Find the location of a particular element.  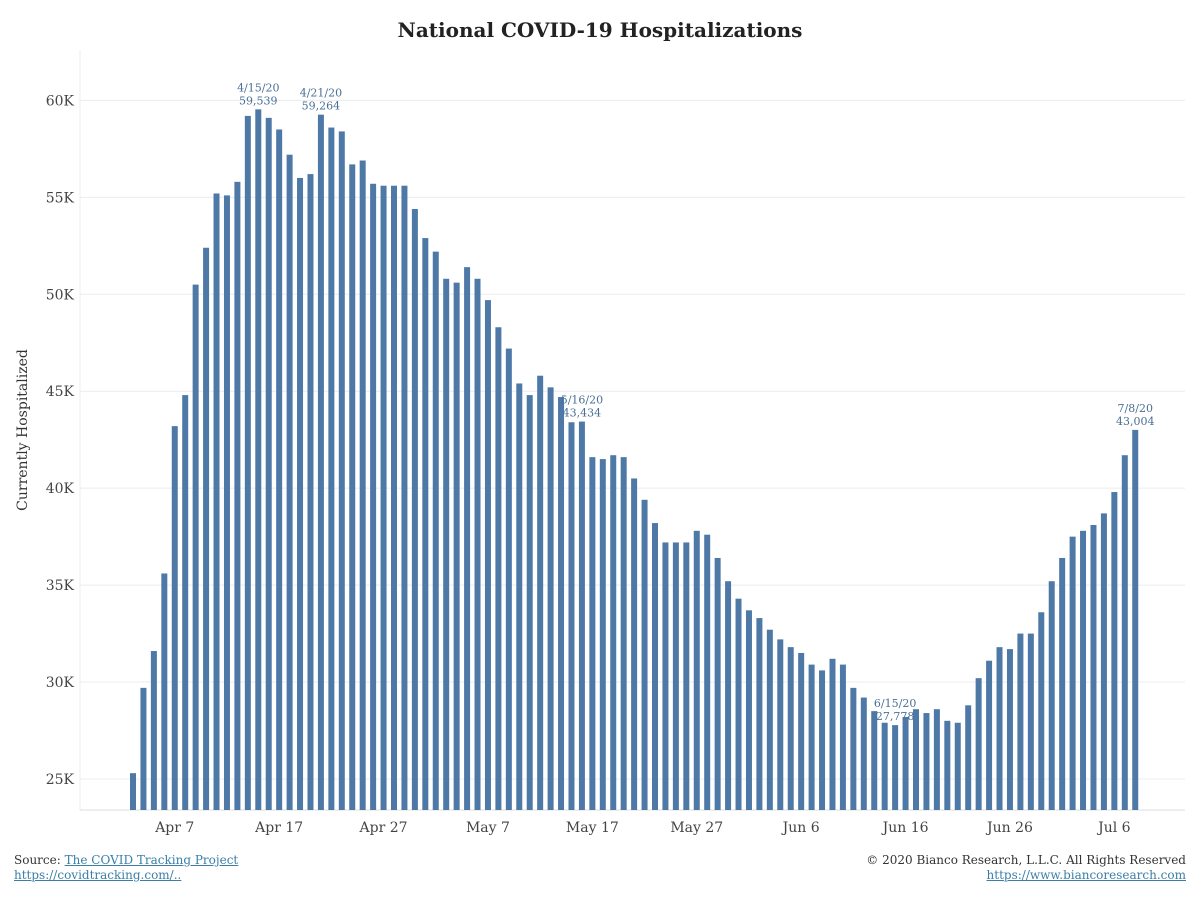

x-tick-label: Jun 26 is located at coordinates (1009, 828).